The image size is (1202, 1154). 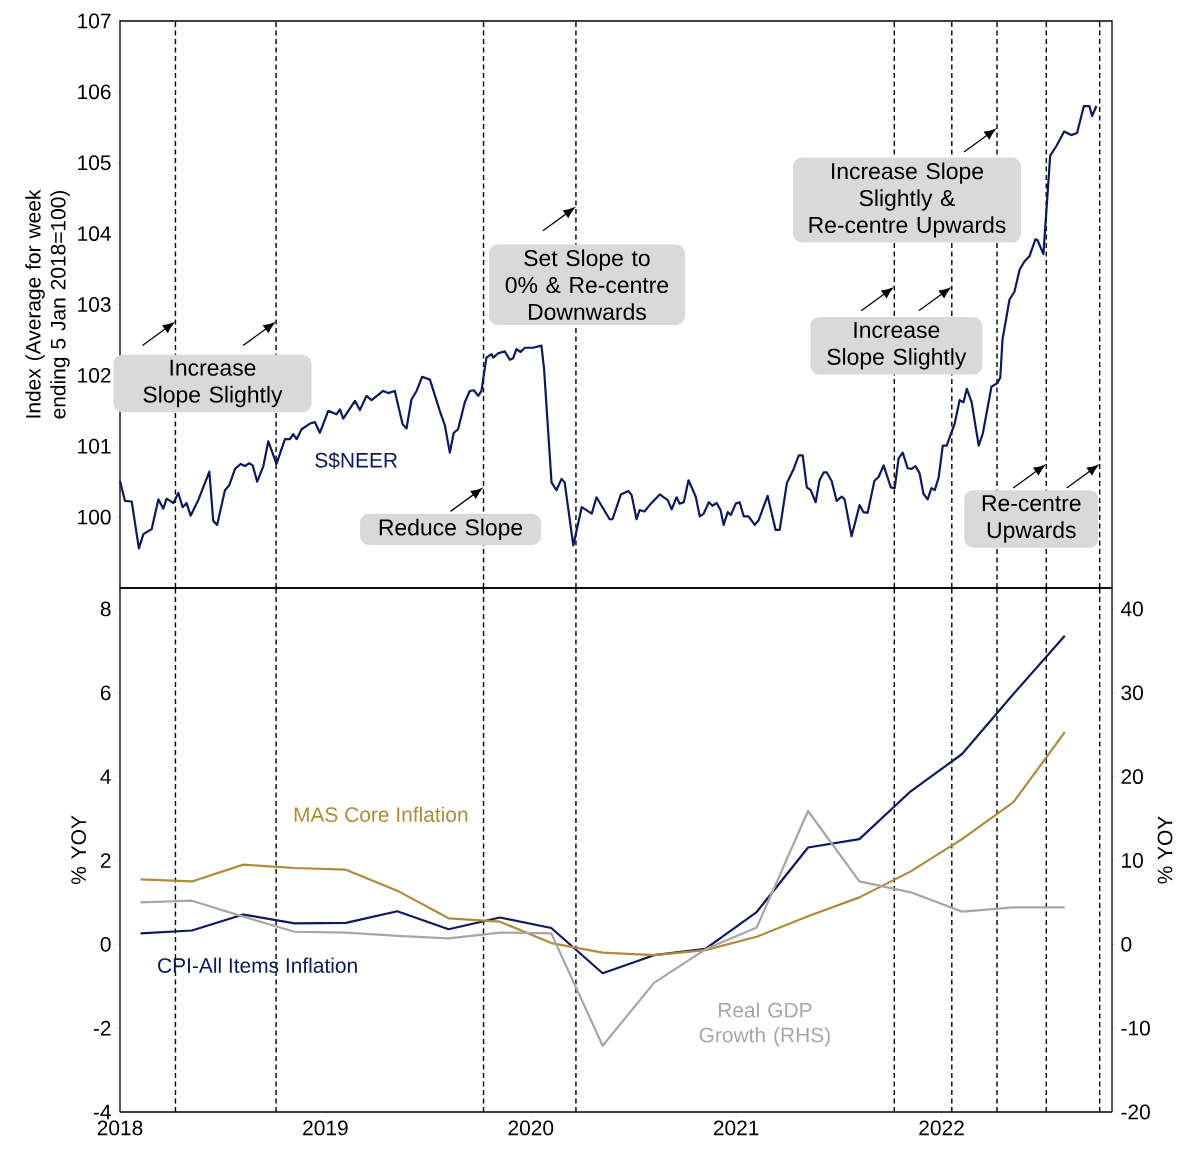 I want to click on x-tick-label: 2019, so click(x=325, y=1128).